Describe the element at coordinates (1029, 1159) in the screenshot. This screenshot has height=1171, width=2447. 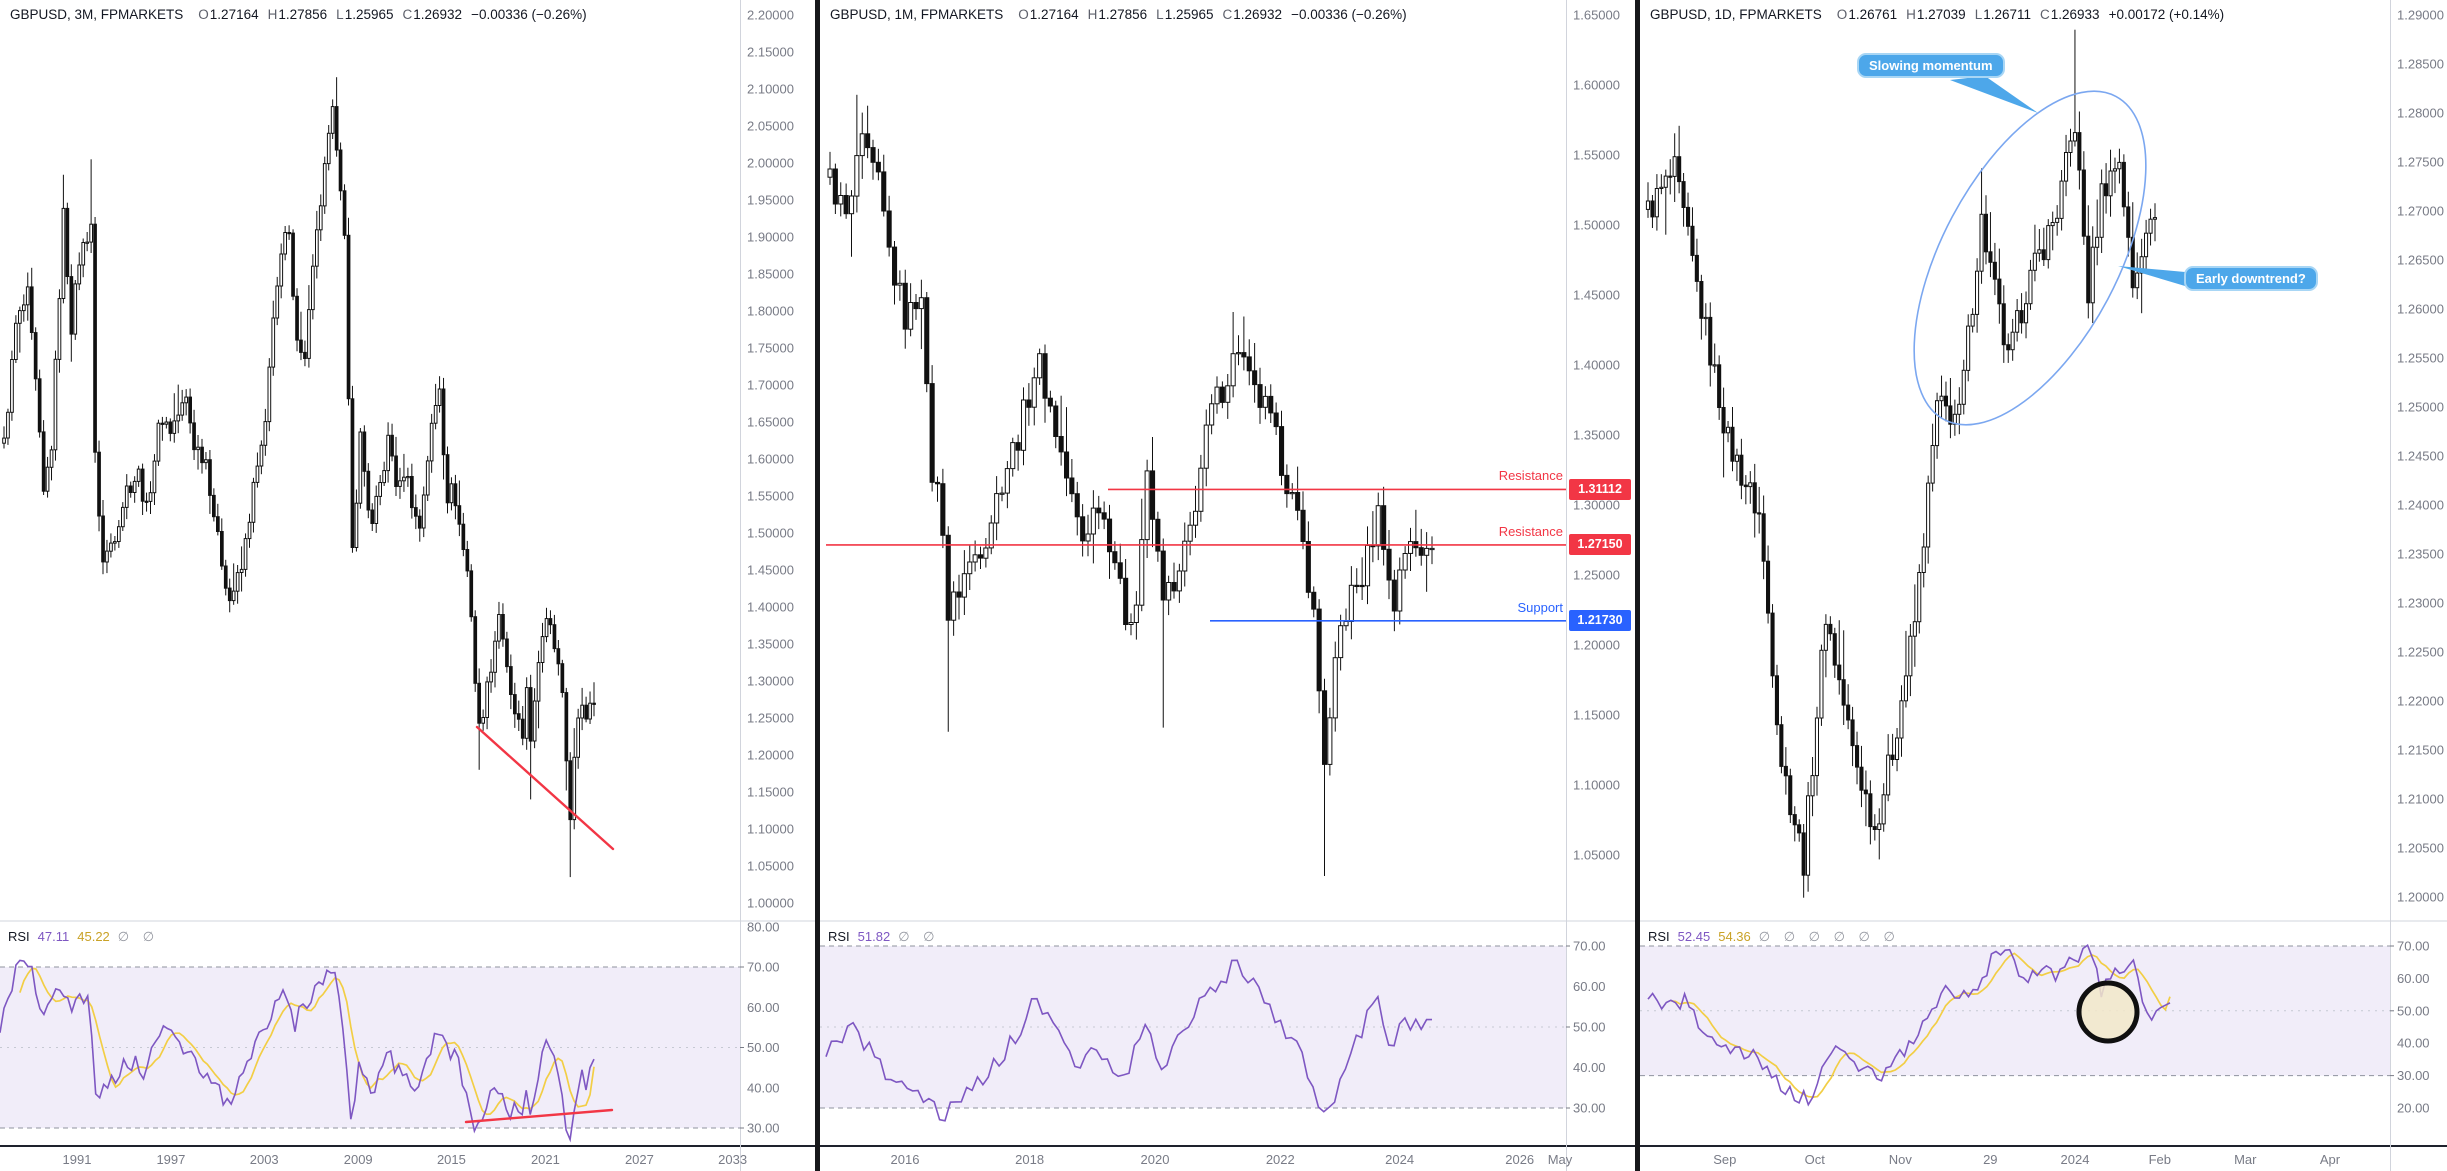
I see `svg-text: 2018` at that location.